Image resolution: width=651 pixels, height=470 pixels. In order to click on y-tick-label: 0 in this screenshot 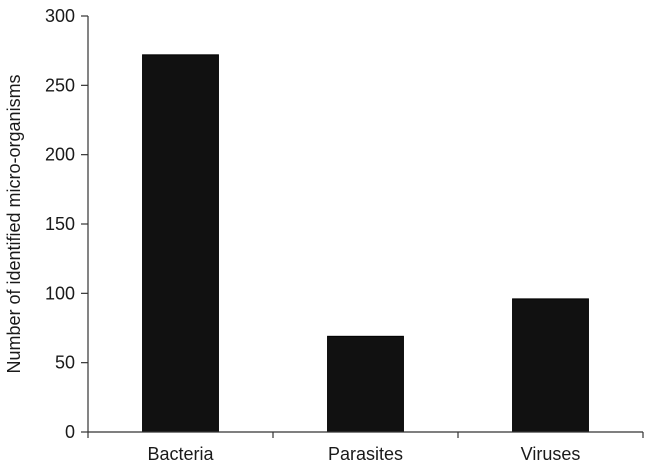, I will do `click(70, 432)`.